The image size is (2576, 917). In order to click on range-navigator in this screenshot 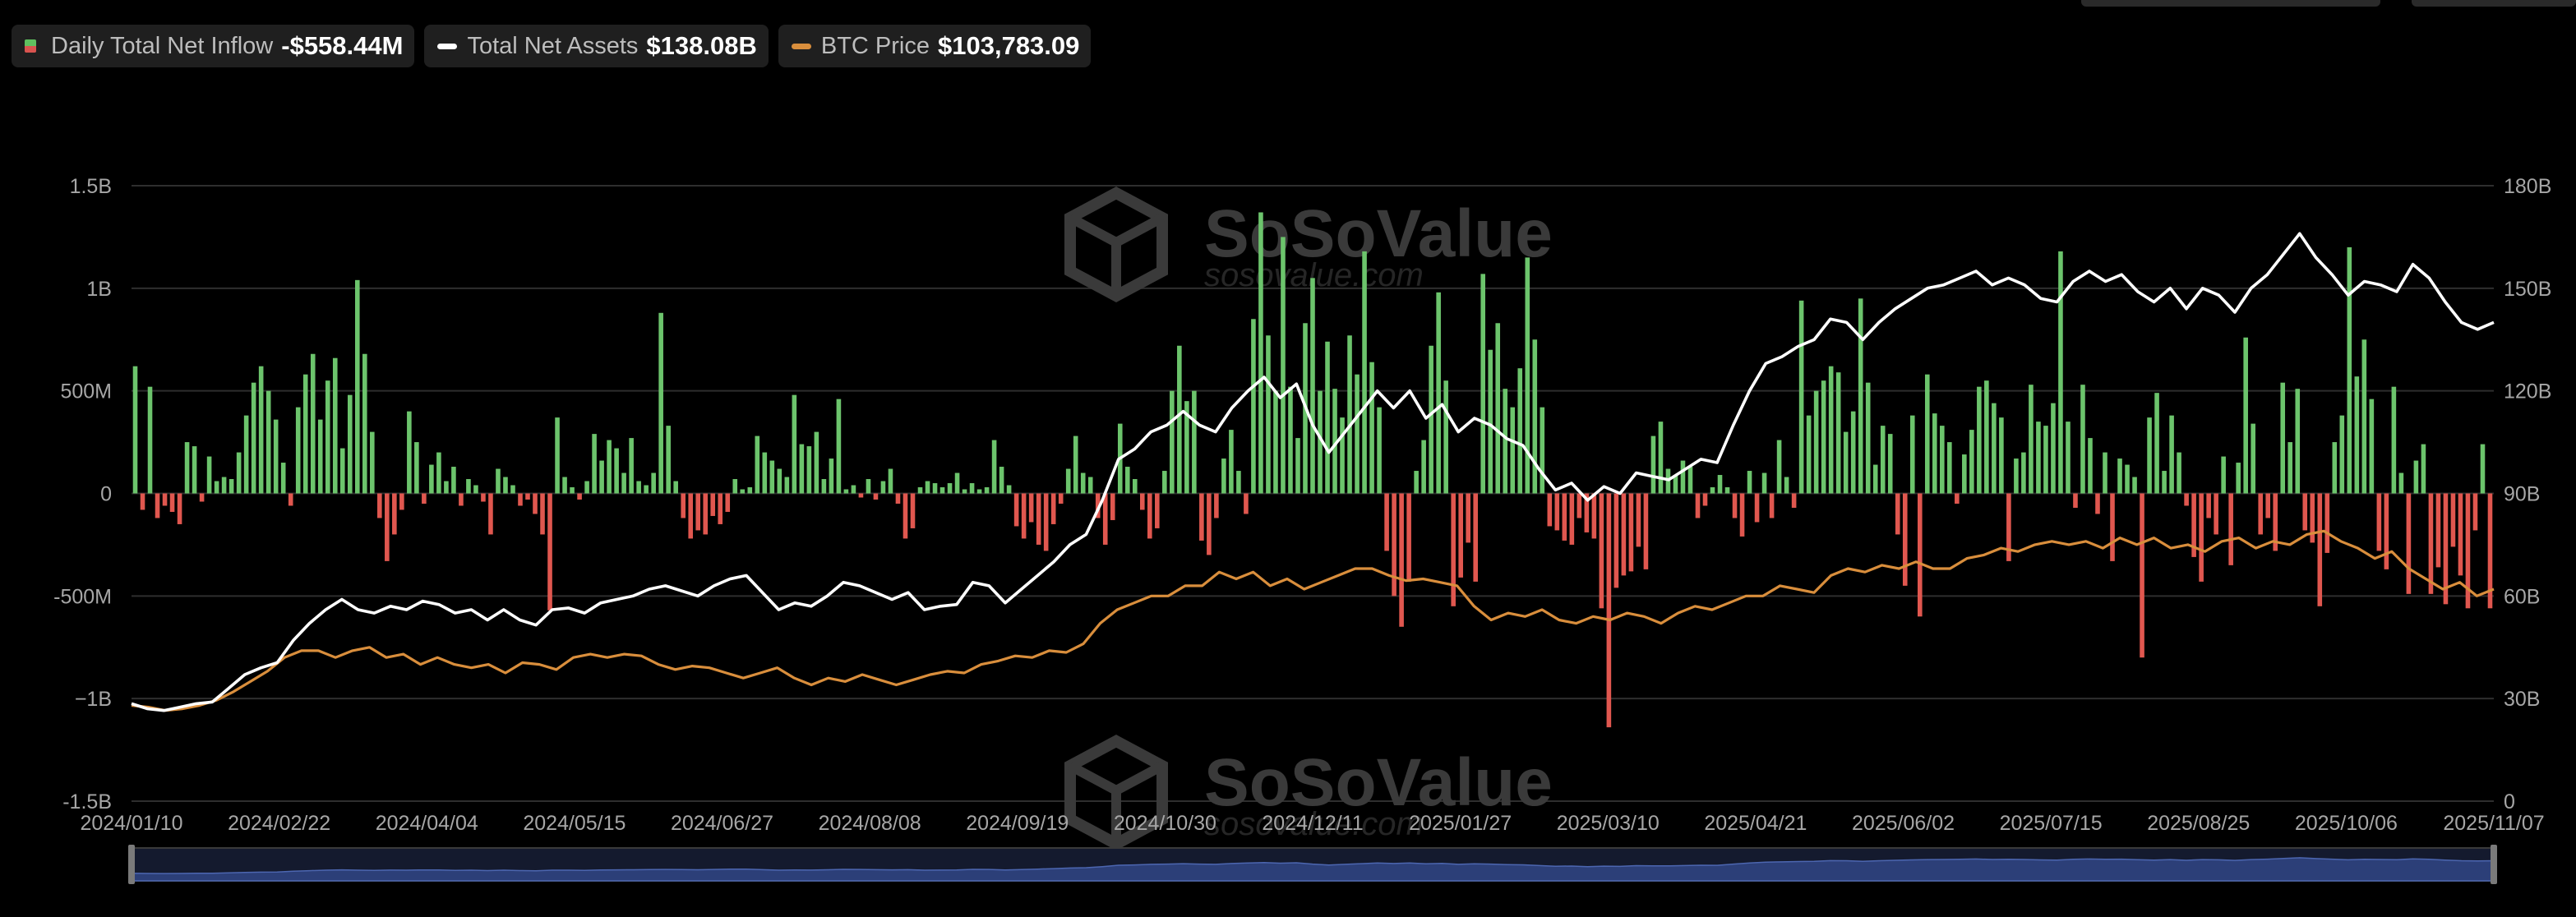, I will do `click(1313, 864)`.